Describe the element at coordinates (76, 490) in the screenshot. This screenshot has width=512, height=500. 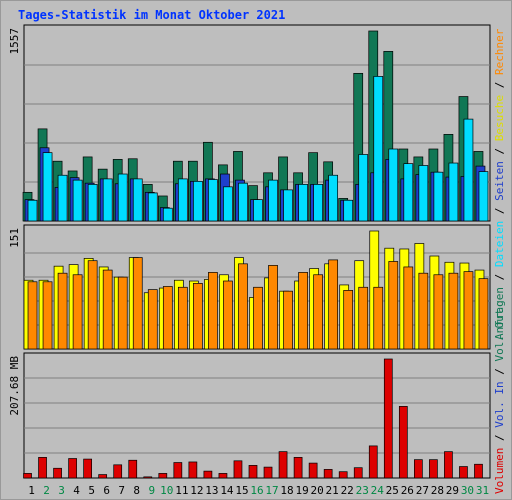
I see `x-tick-label-day-4: 4` at that location.